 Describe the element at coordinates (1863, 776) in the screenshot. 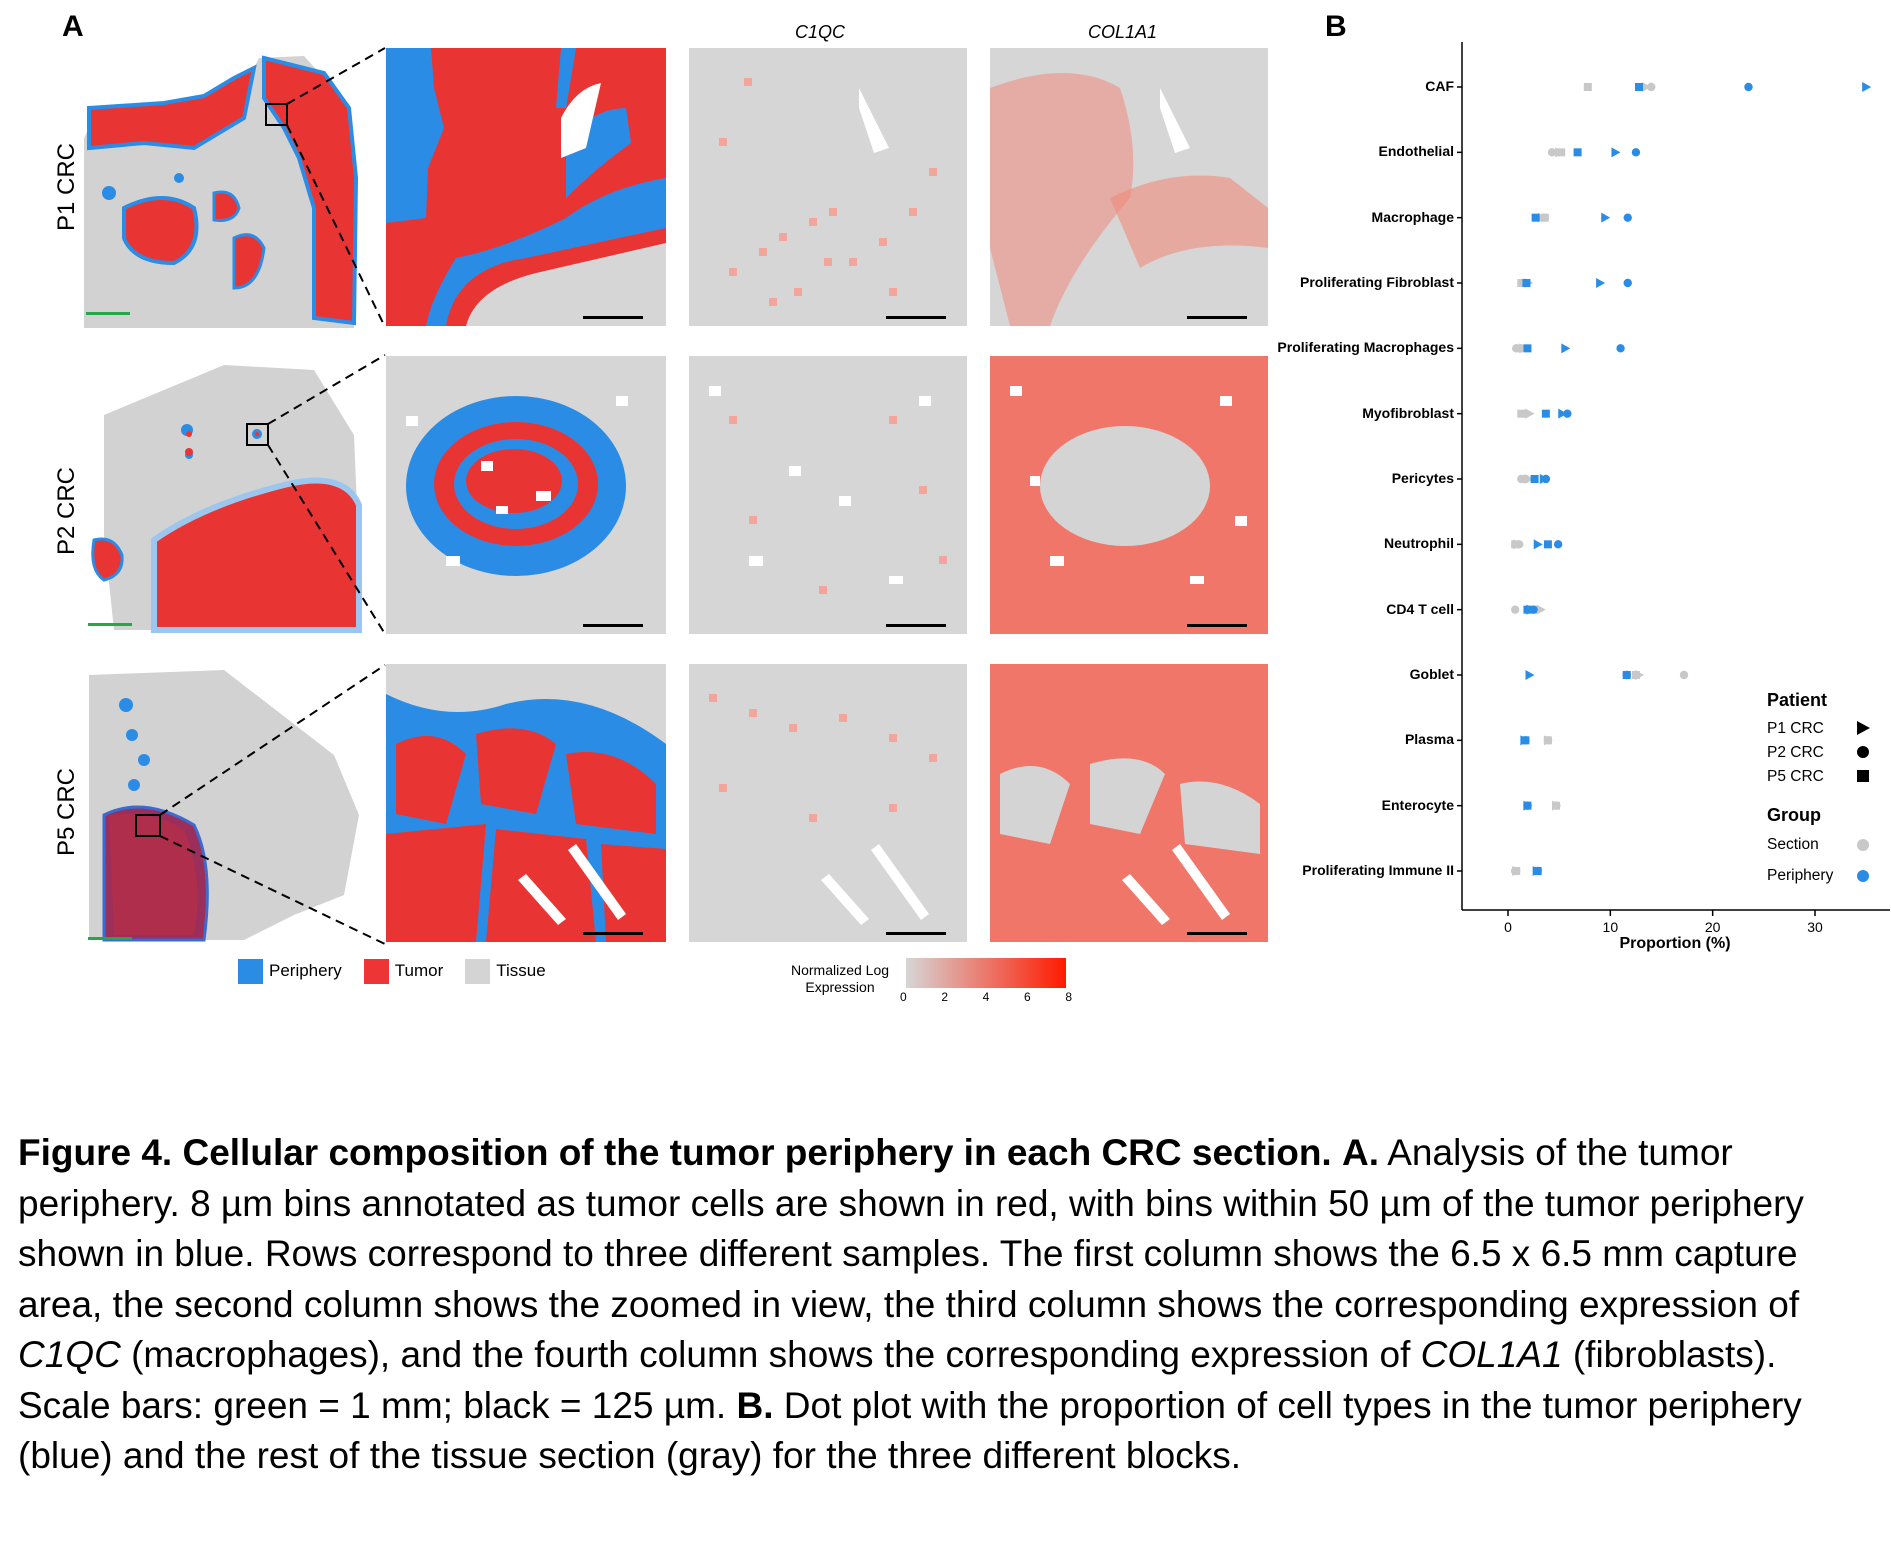

I see `square-icon` at that location.